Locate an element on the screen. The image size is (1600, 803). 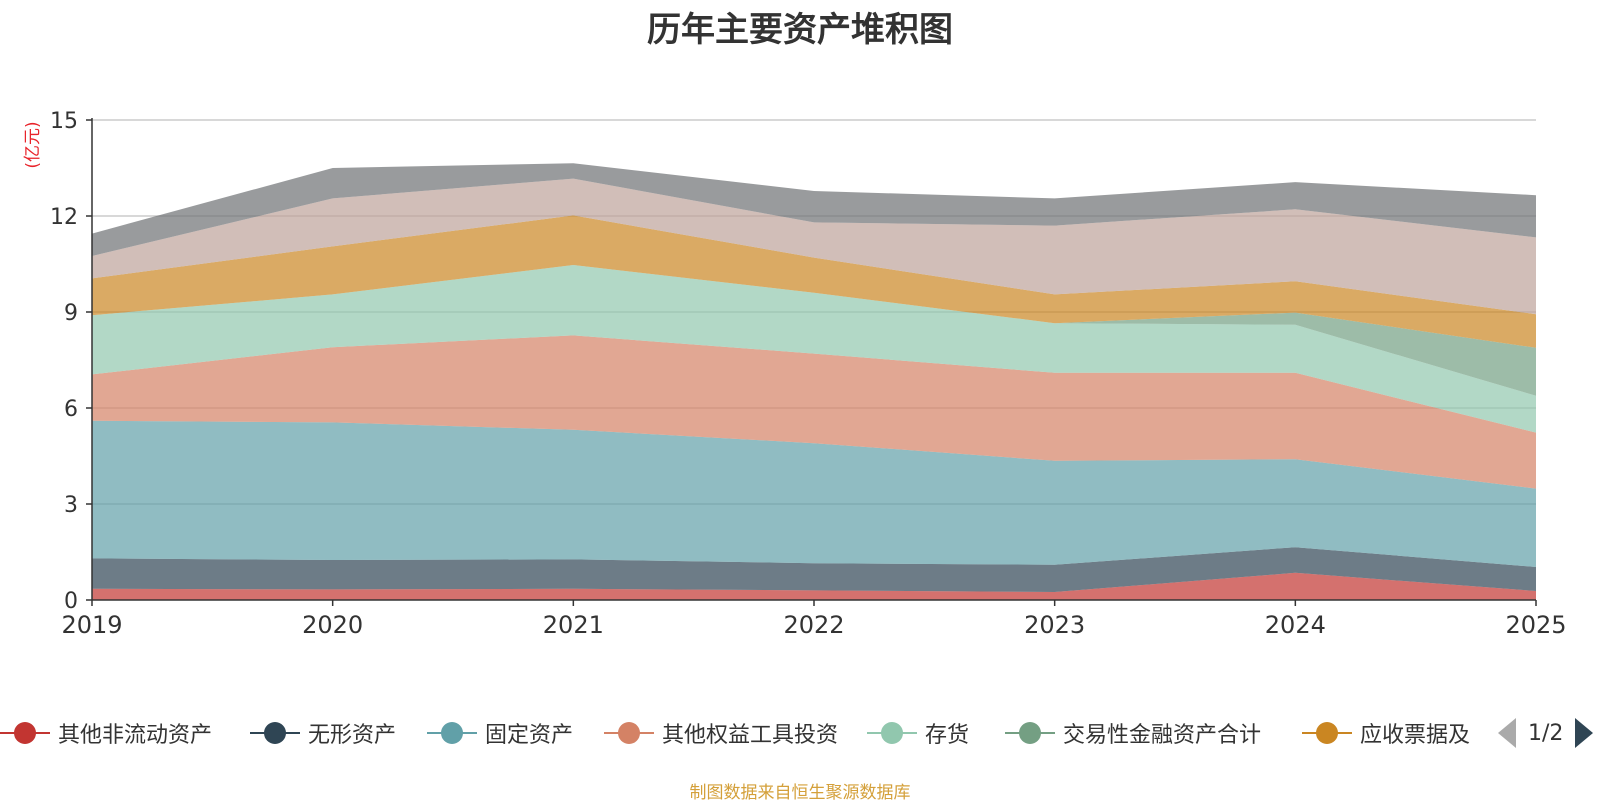
legend-item-2: 无形资产 is located at coordinates (323, 733).